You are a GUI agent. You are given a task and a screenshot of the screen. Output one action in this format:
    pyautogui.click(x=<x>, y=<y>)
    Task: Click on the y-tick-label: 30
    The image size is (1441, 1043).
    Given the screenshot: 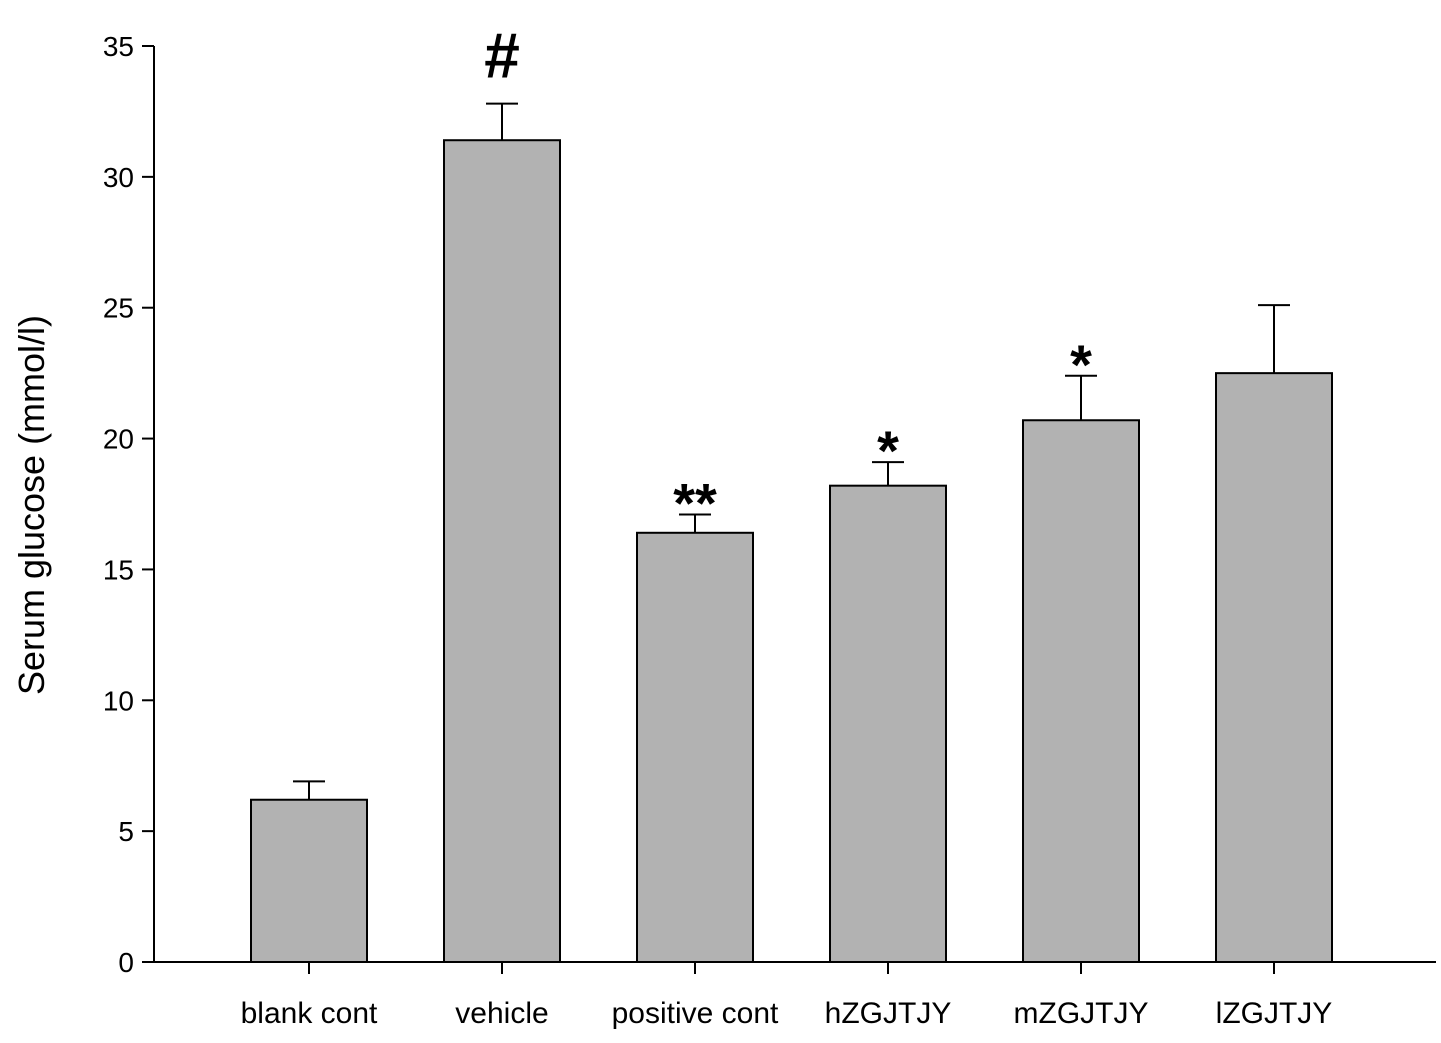 What is the action you would take?
    pyautogui.click(x=118, y=177)
    